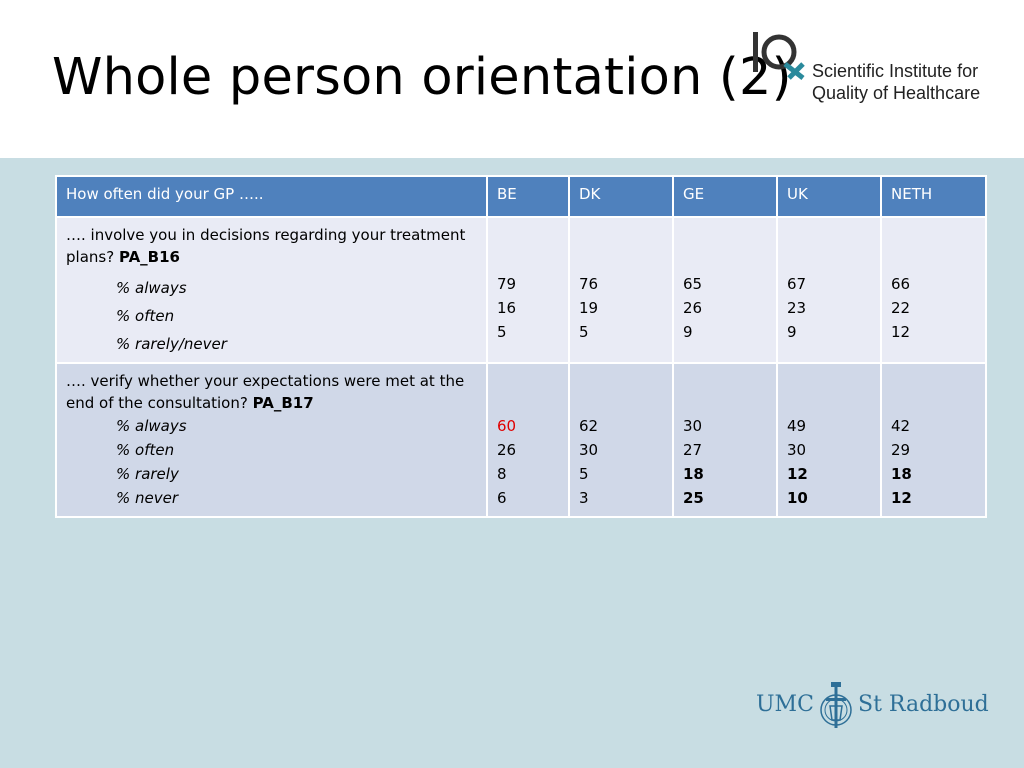 This screenshot has height=768, width=1024. What do you see at coordinates (901, 308) in the screenshot?
I see `value: 22` at bounding box center [901, 308].